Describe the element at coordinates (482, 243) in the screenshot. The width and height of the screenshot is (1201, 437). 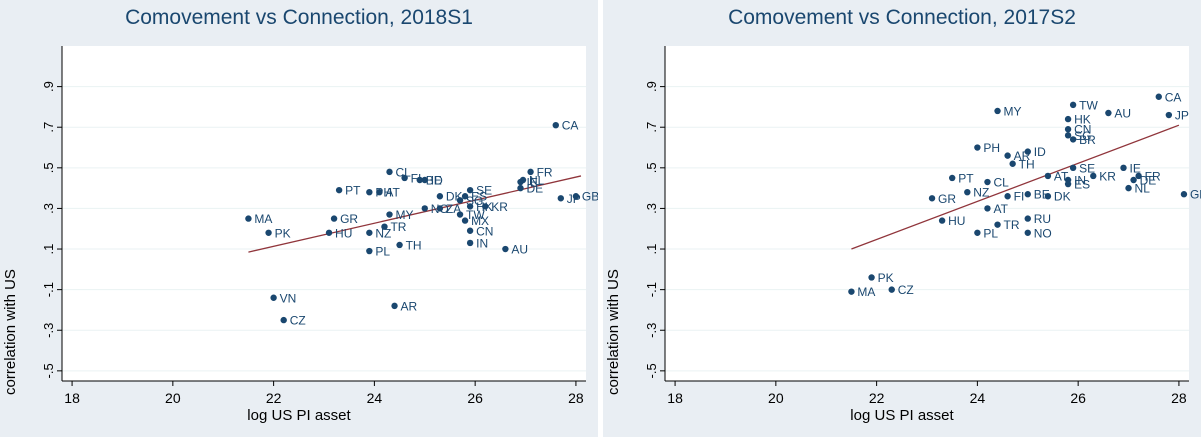
I see `point-label: IN` at that location.